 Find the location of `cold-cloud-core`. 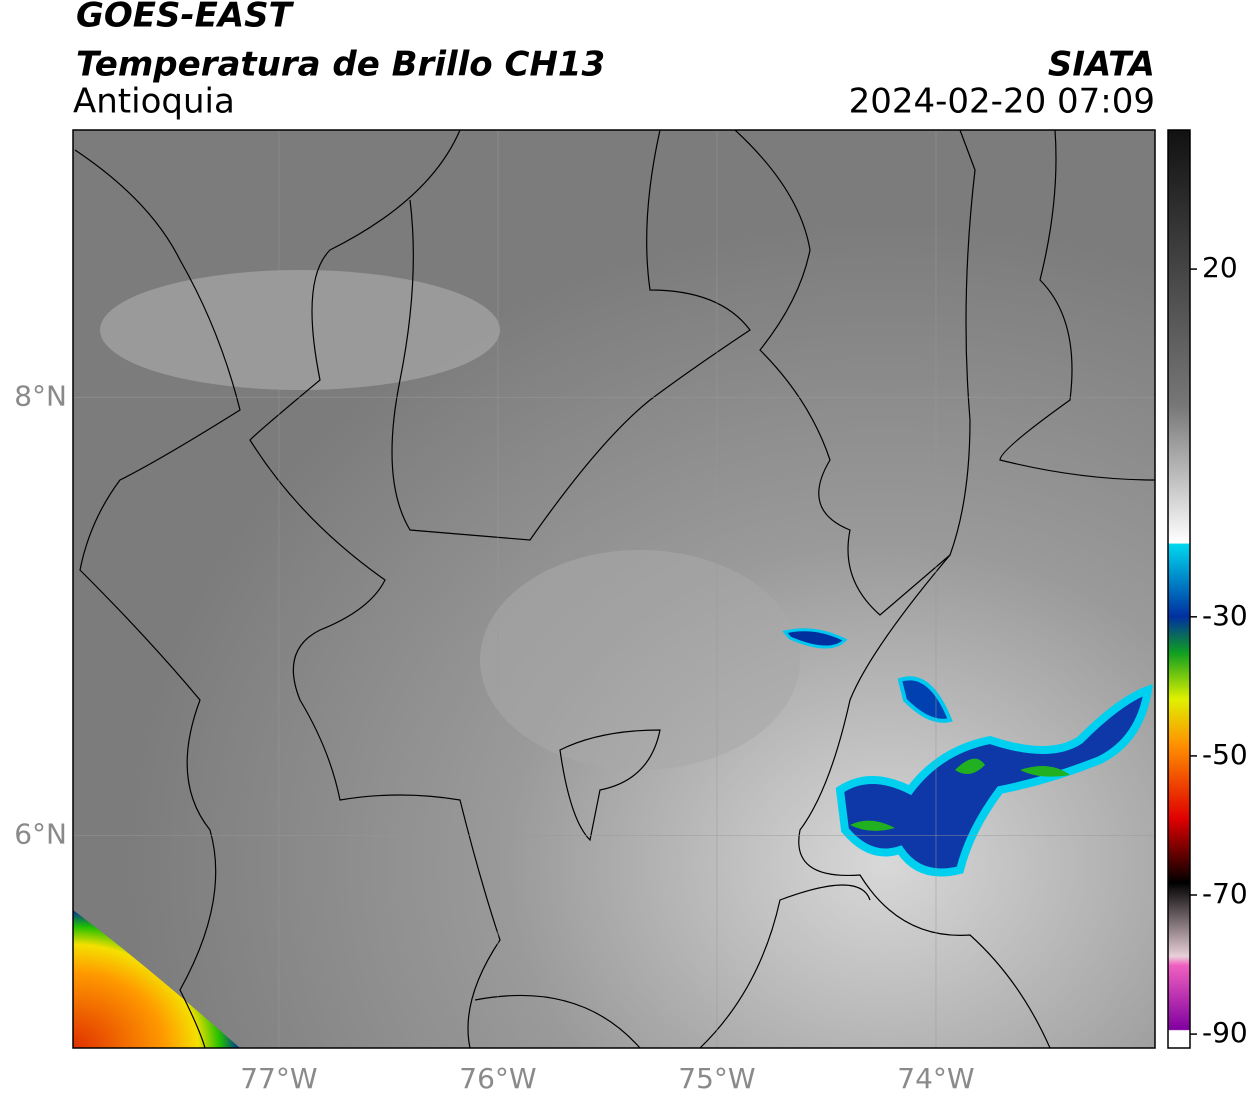

cold-cloud-core is located at coordinates (960, 794).